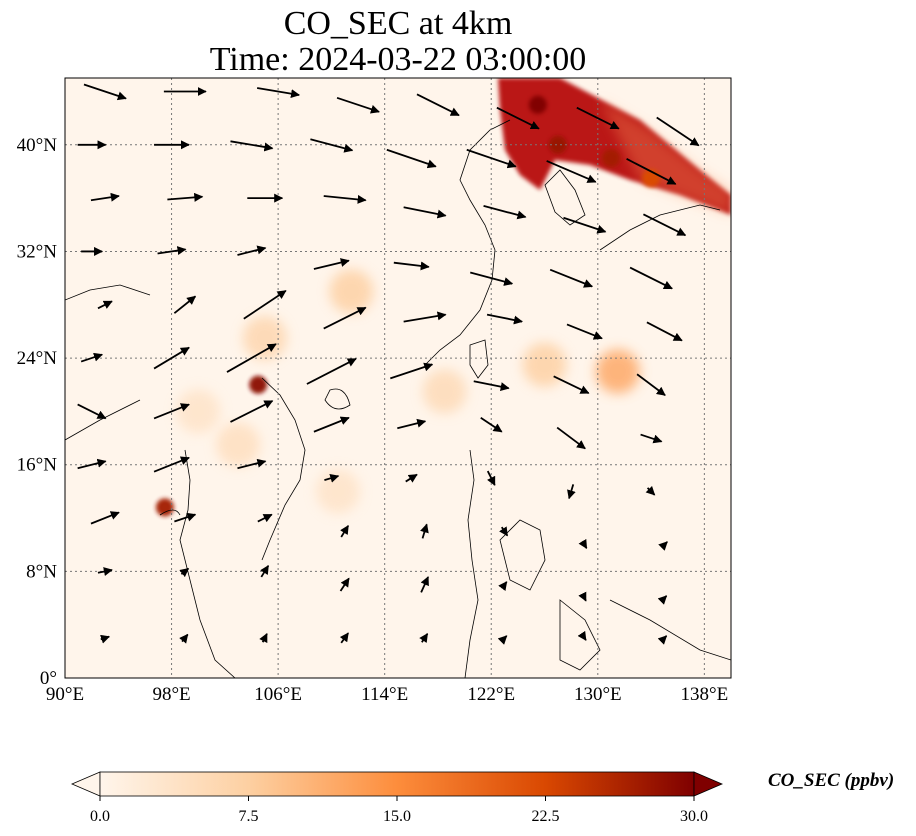 The width and height of the screenshot is (916, 836). Describe the element at coordinates (598, 694) in the screenshot. I see `x-tick-label: 130°E` at that location.